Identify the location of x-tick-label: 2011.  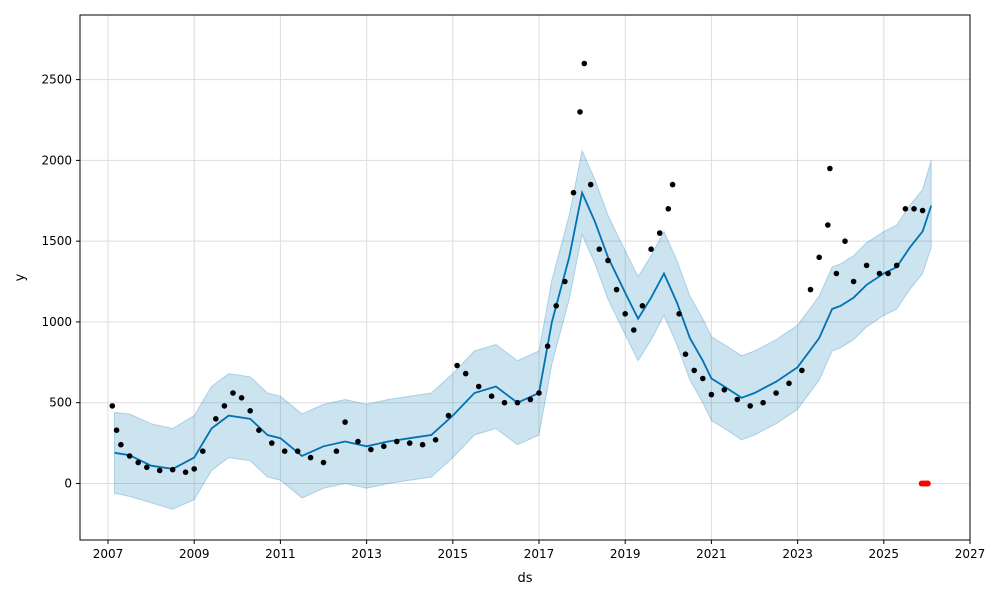
(280, 554).